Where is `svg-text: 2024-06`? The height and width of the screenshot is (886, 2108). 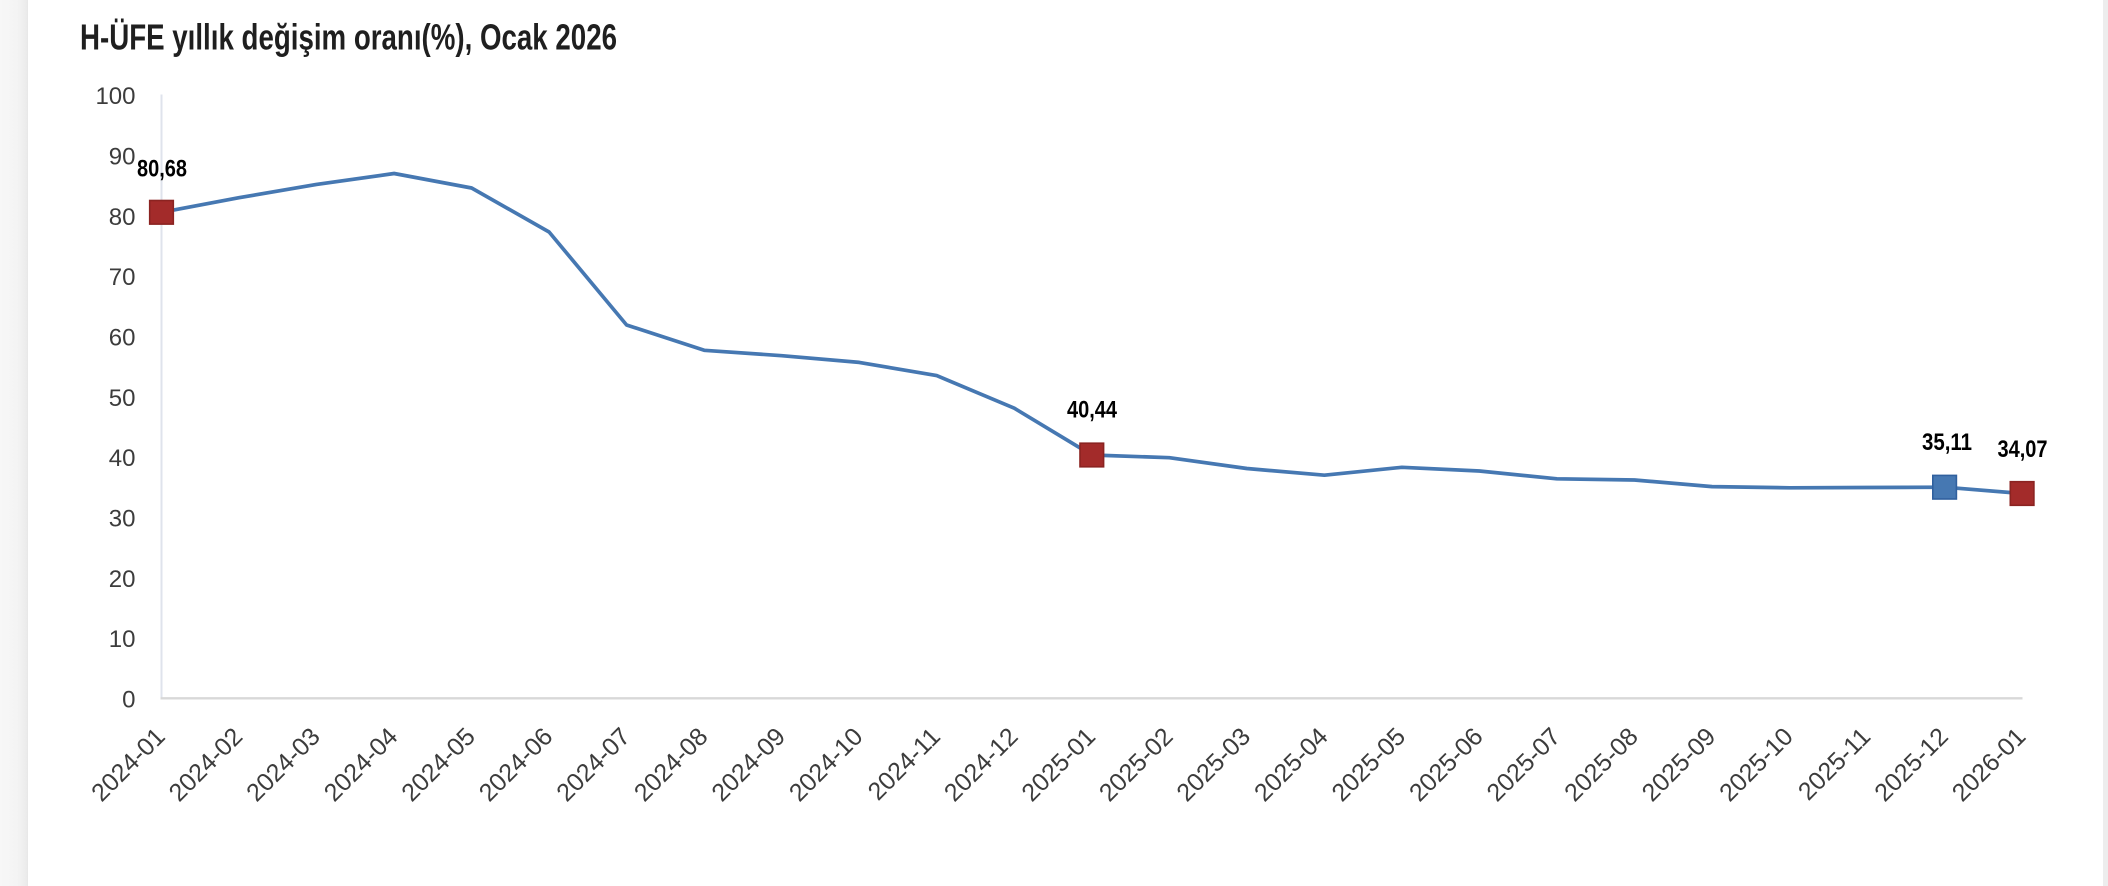
svg-text: 2024-06 is located at coordinates (516, 764).